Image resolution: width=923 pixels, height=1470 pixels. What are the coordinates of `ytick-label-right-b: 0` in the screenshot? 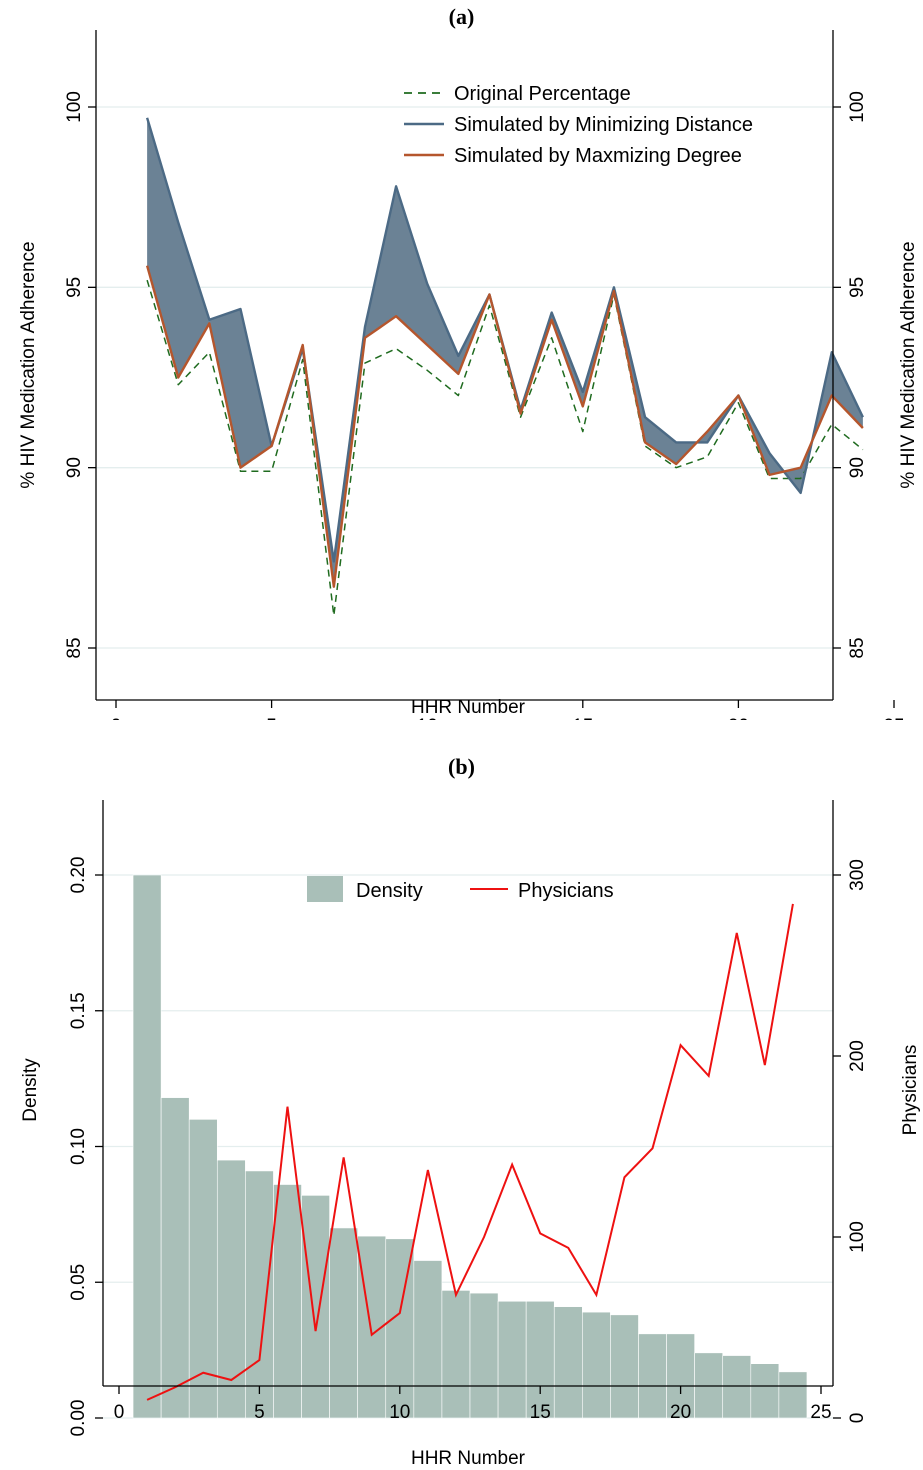 It's located at (857, 1418).